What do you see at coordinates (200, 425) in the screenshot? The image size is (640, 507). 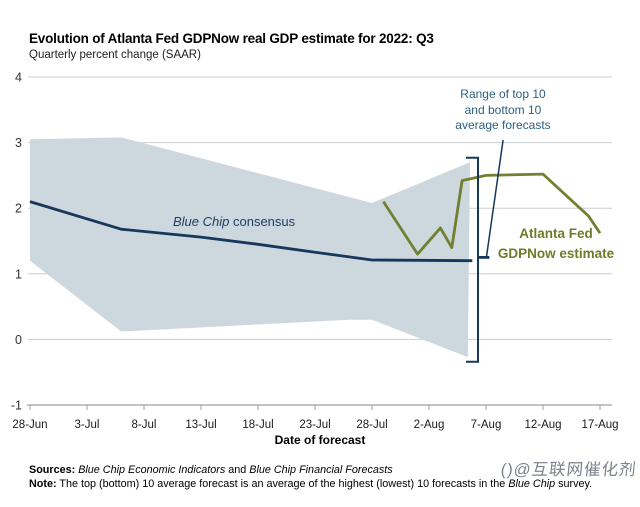 I see `x-axis-tick-label: 13-Jul` at bounding box center [200, 425].